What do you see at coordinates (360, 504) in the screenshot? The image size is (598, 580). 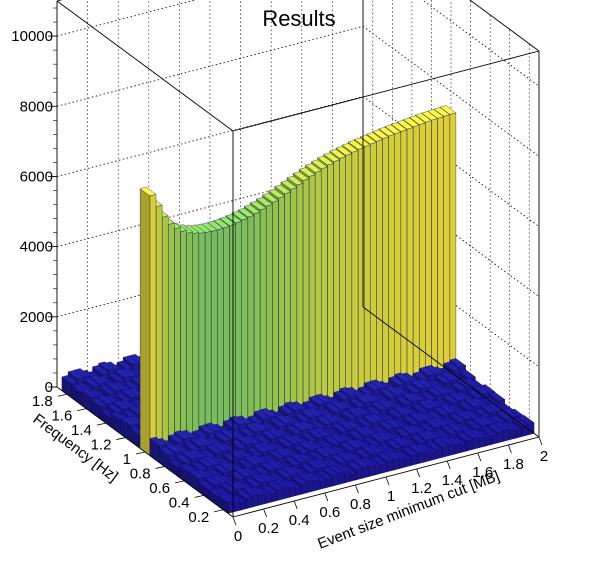 I see `x-tick-label: 0.8` at bounding box center [360, 504].